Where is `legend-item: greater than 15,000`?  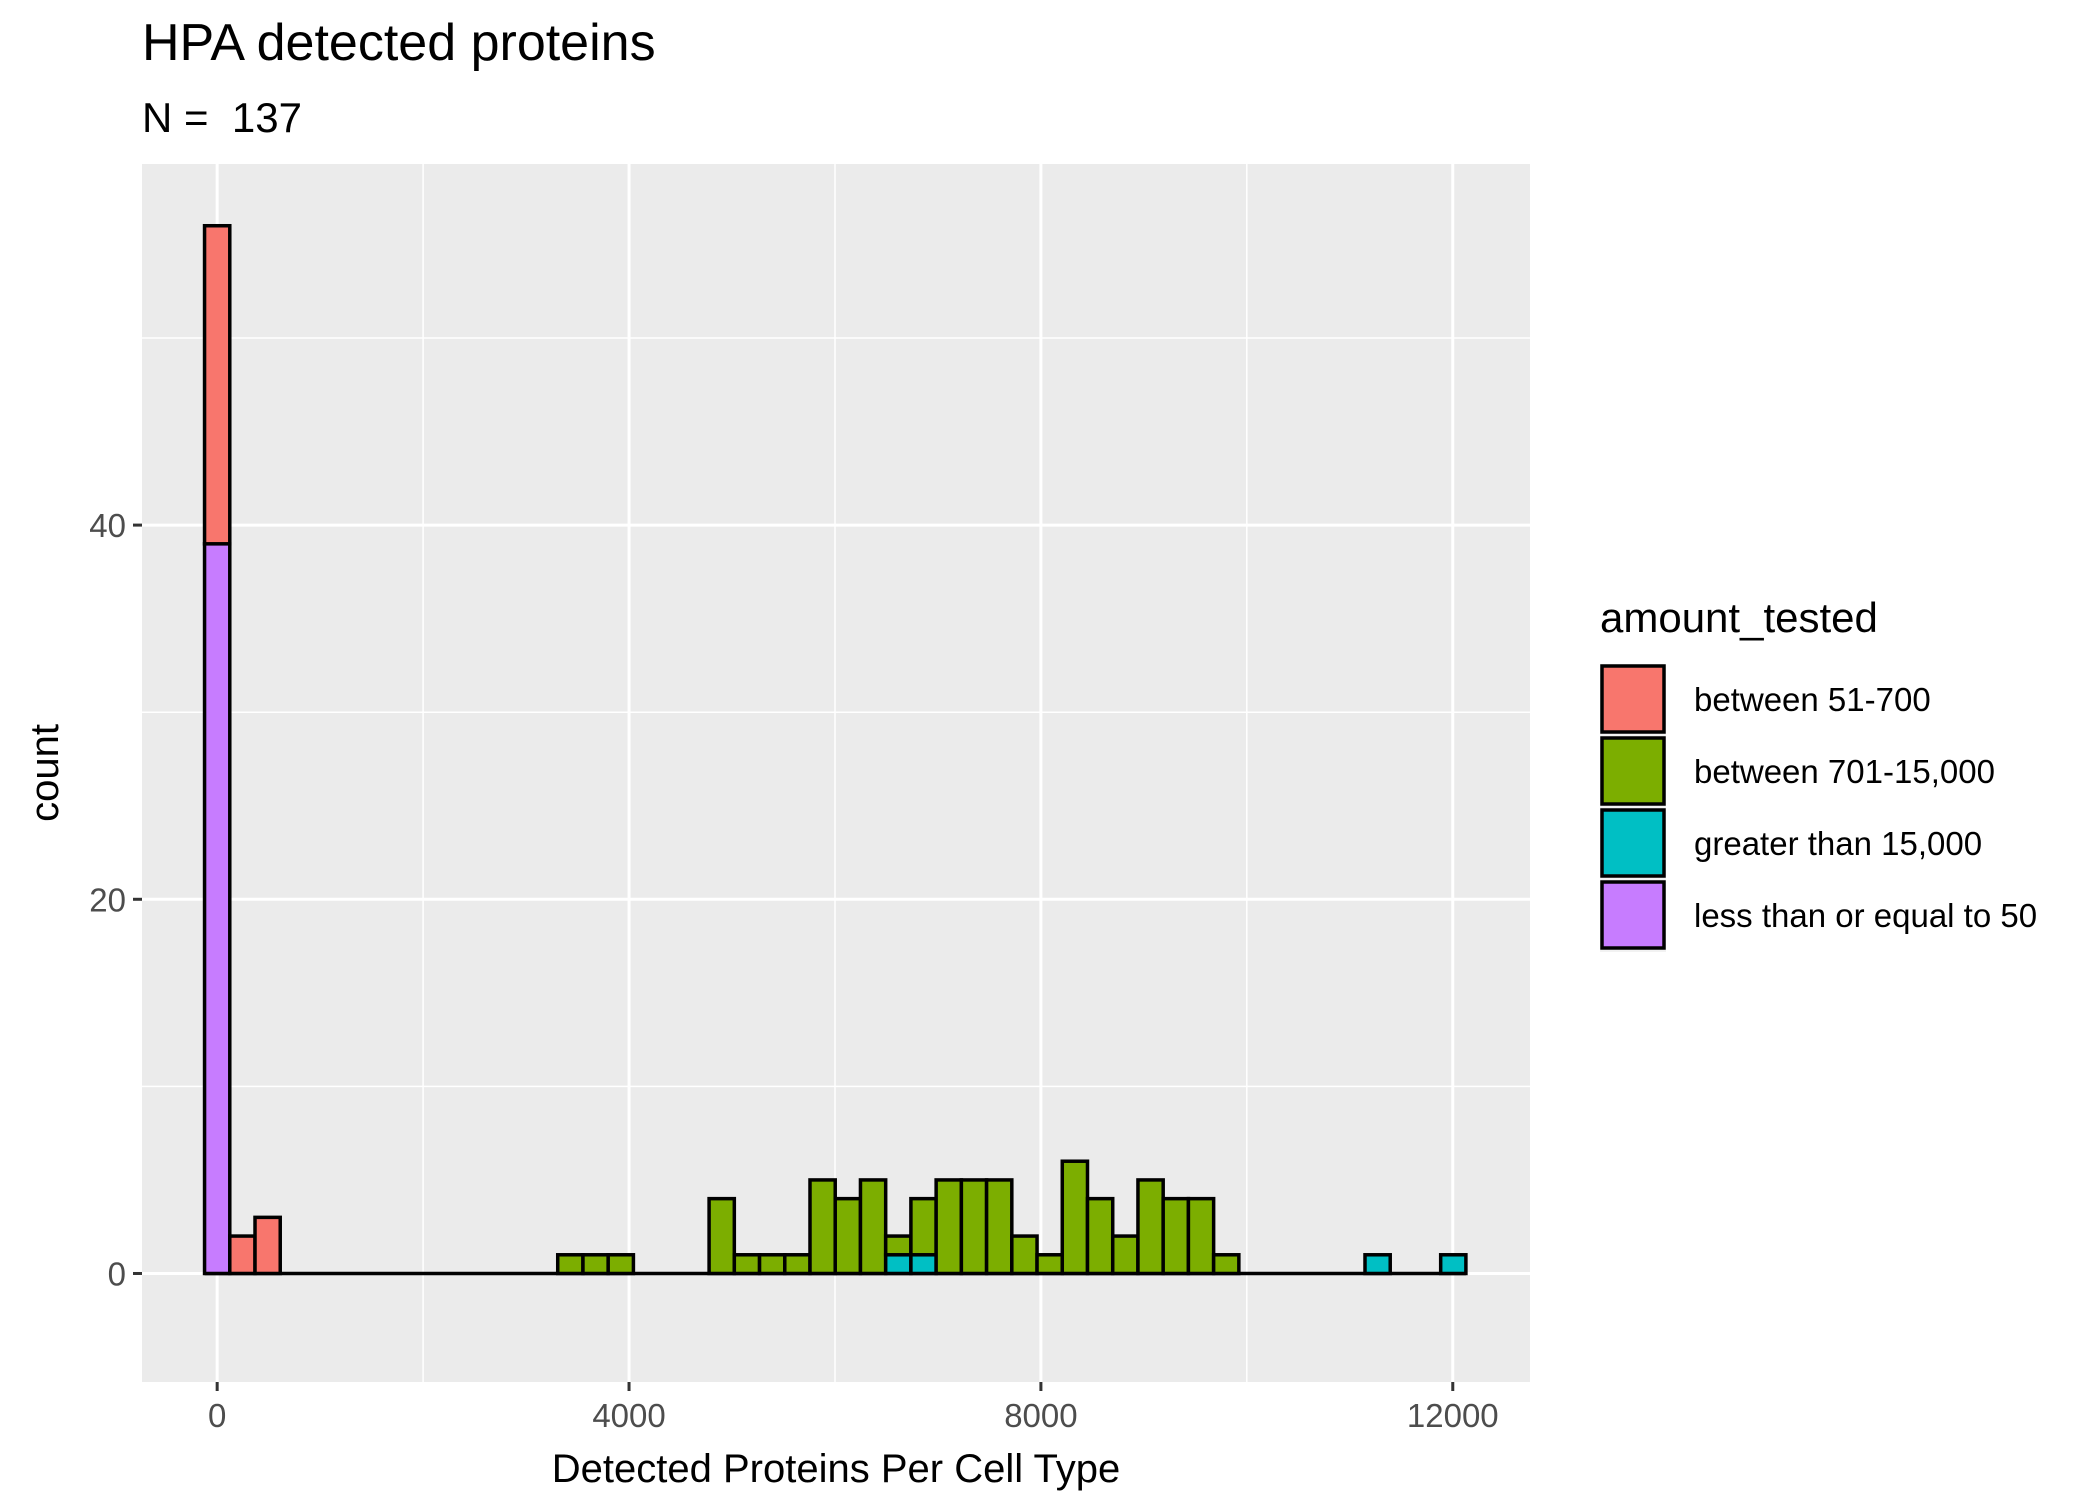 legend-item: greater than 15,000 is located at coordinates (1791, 844).